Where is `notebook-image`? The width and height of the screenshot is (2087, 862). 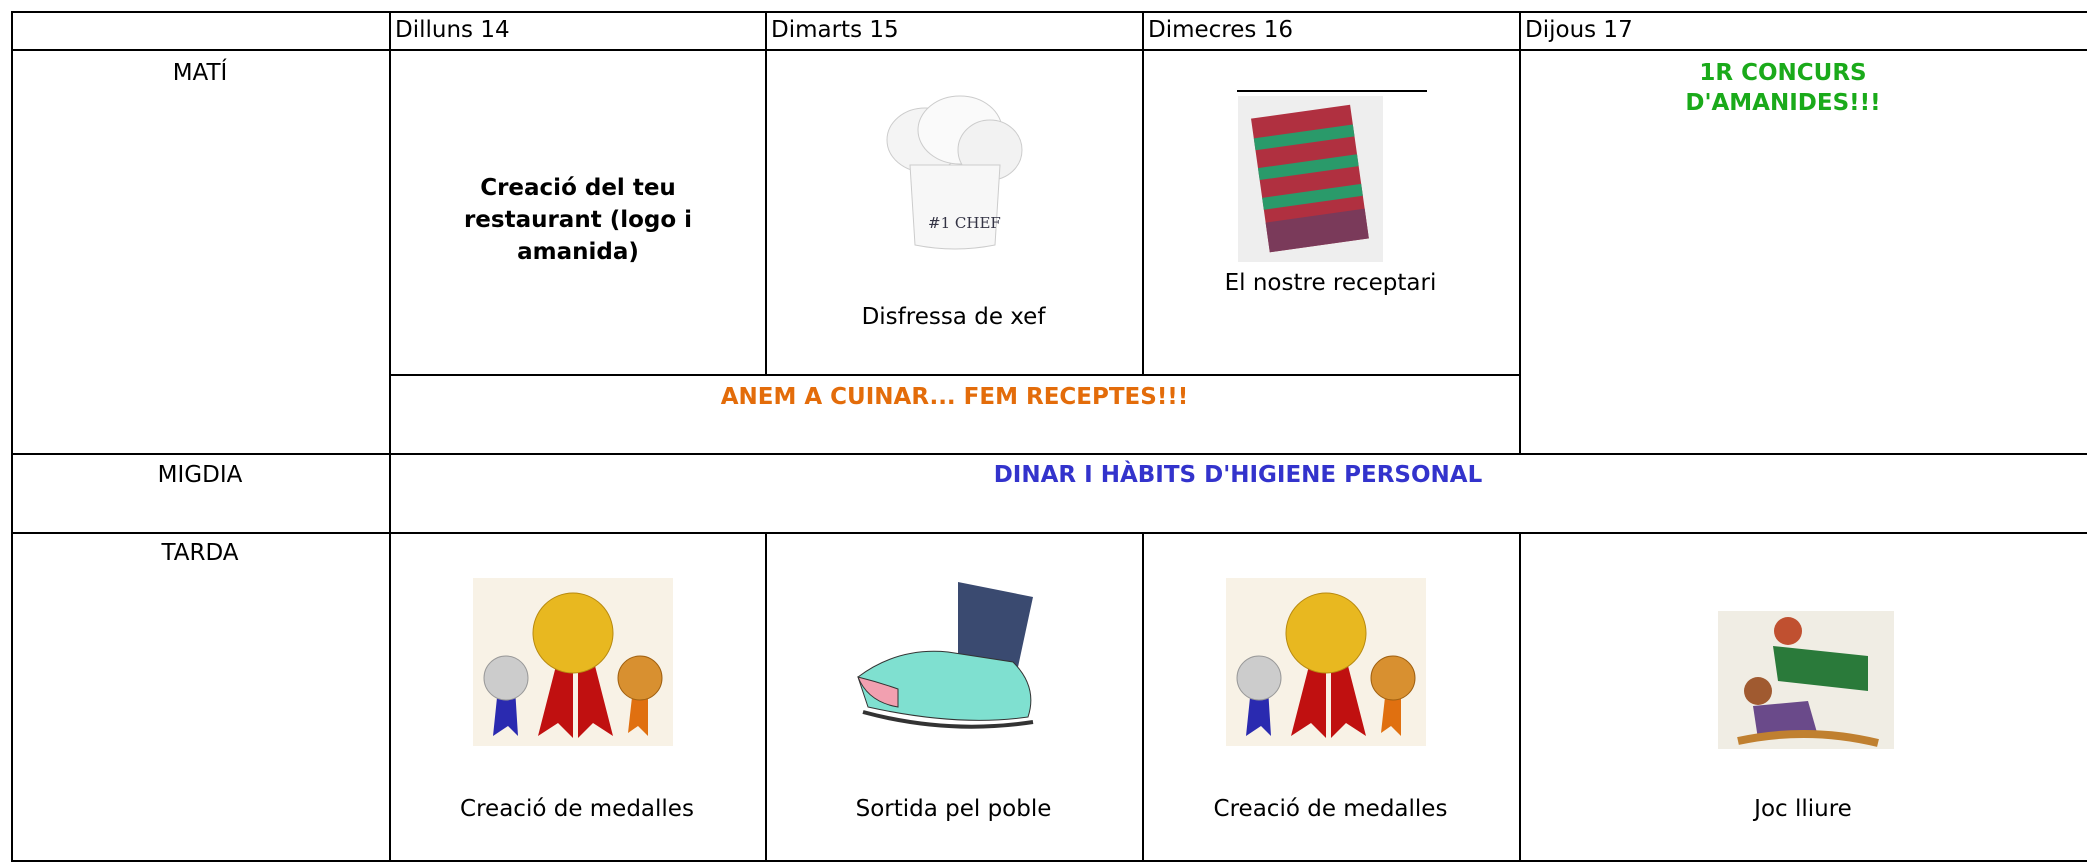 notebook-image is located at coordinates (1310, 179).